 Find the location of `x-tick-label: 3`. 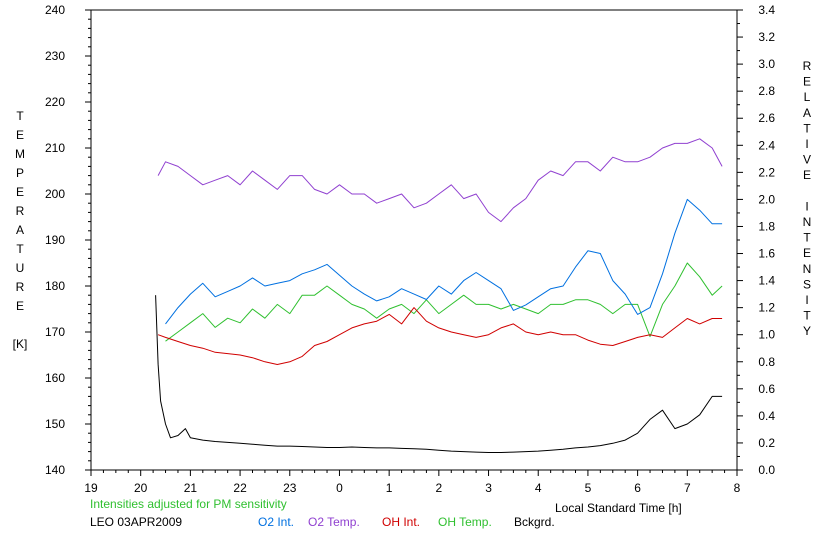

x-tick-label: 3 is located at coordinates (488, 488).